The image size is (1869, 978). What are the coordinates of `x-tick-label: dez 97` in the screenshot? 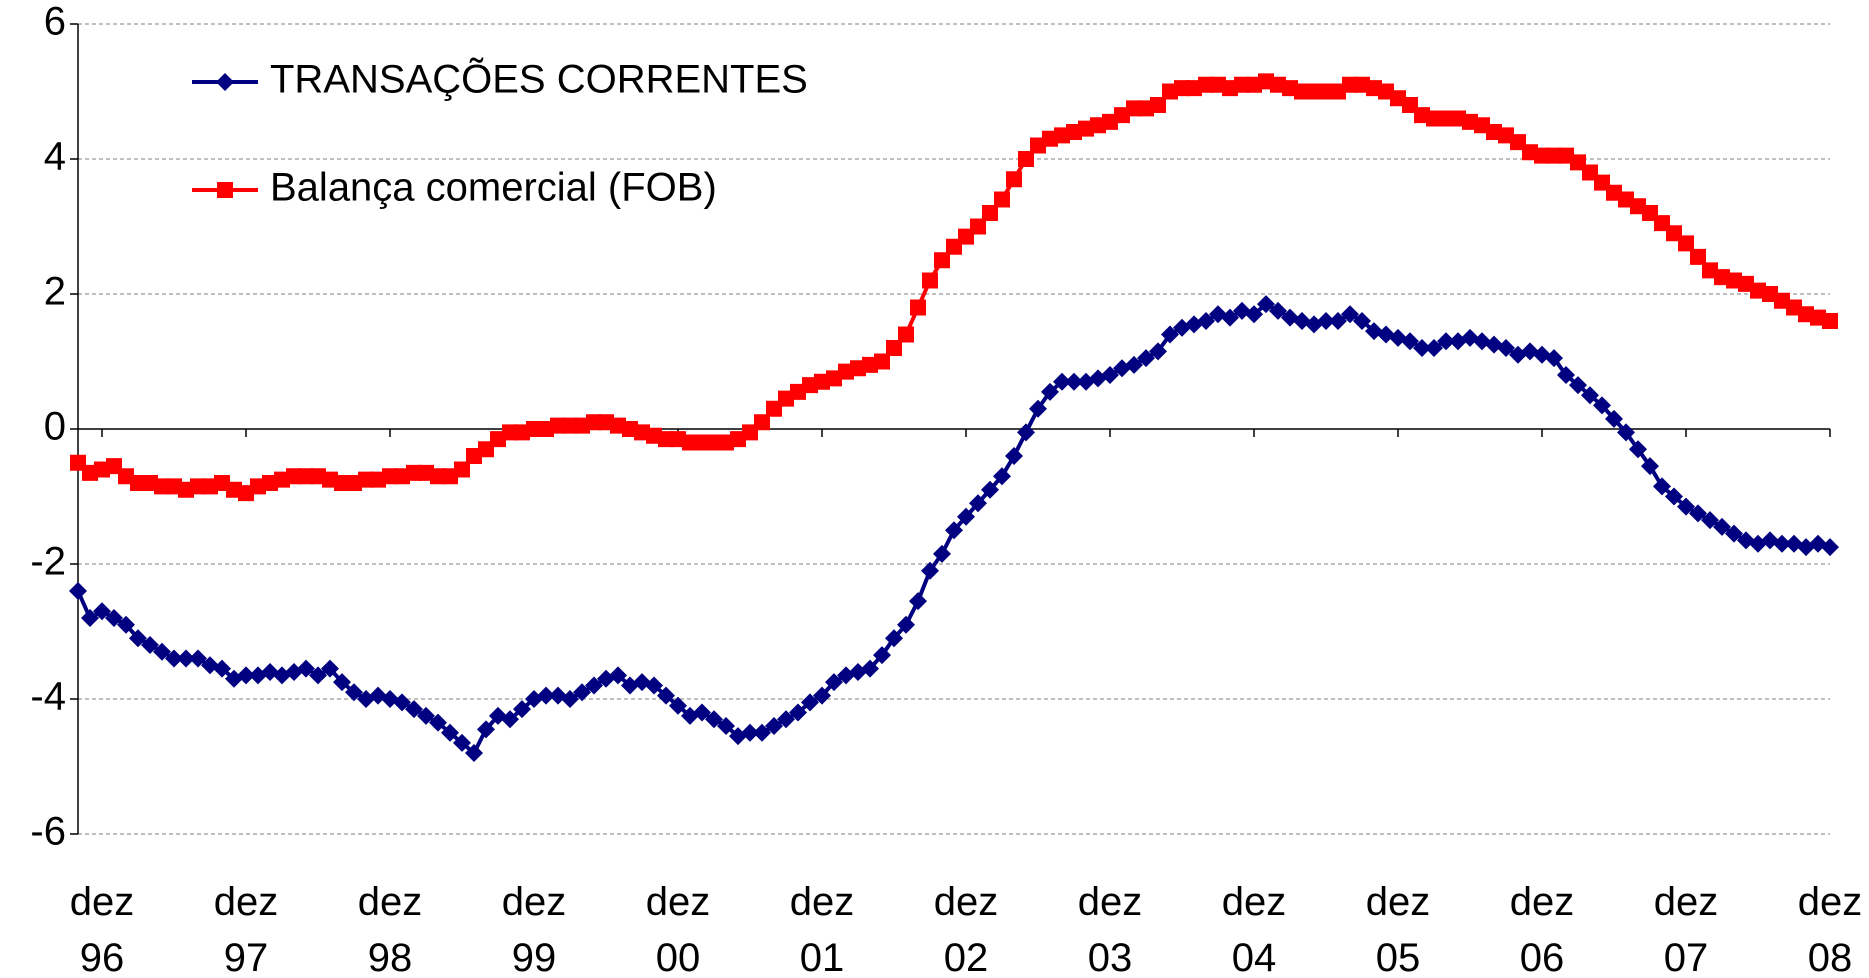 It's located at (246, 929).